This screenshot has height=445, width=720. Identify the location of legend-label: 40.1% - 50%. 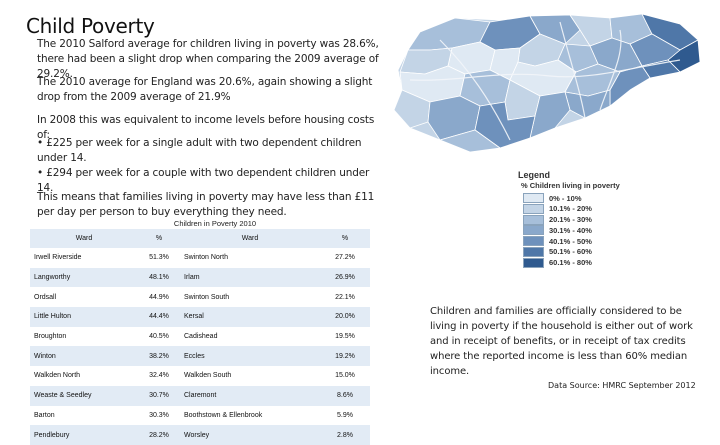
(570, 241).